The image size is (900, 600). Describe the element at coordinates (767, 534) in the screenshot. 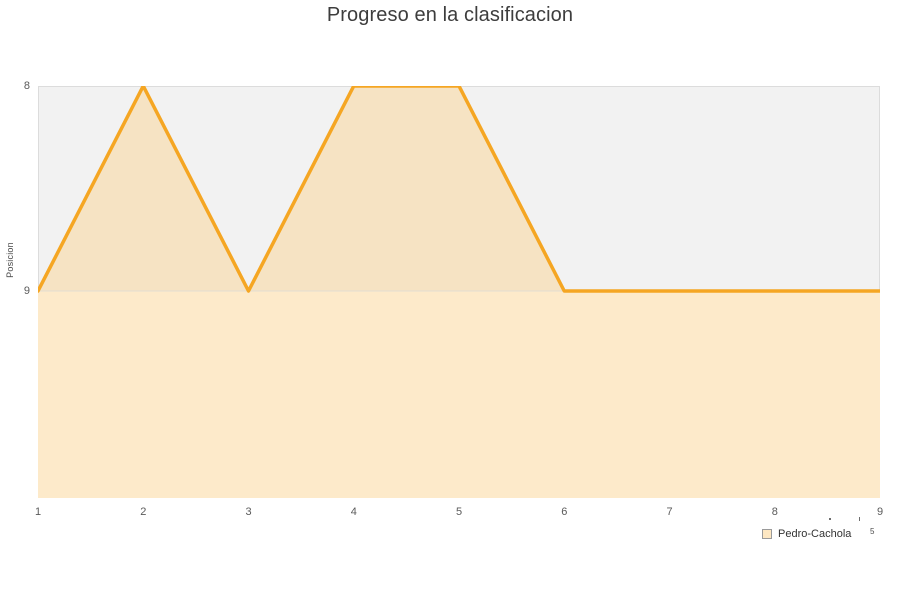

I see `legend-swatch-icon` at that location.